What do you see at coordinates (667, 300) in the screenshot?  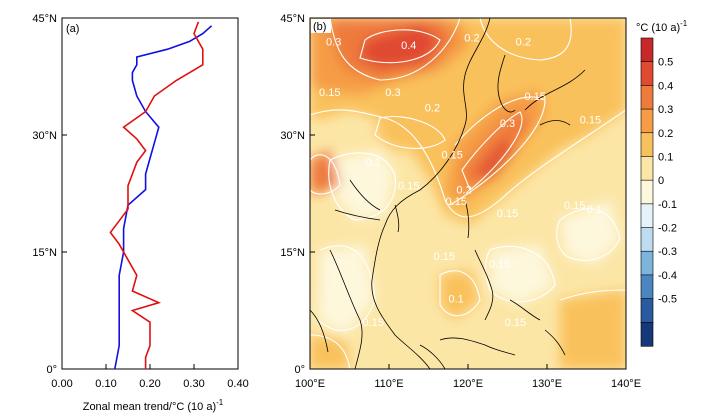 I see `colorbar-label: -0.5` at bounding box center [667, 300].